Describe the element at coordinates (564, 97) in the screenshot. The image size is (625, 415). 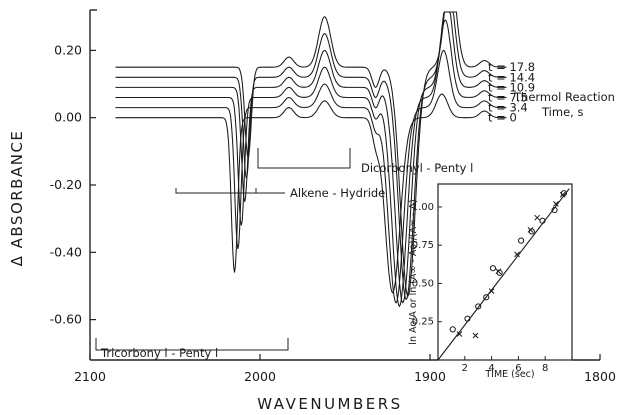
I see `legend-title-line-1: Thermol Reaction` at that location.